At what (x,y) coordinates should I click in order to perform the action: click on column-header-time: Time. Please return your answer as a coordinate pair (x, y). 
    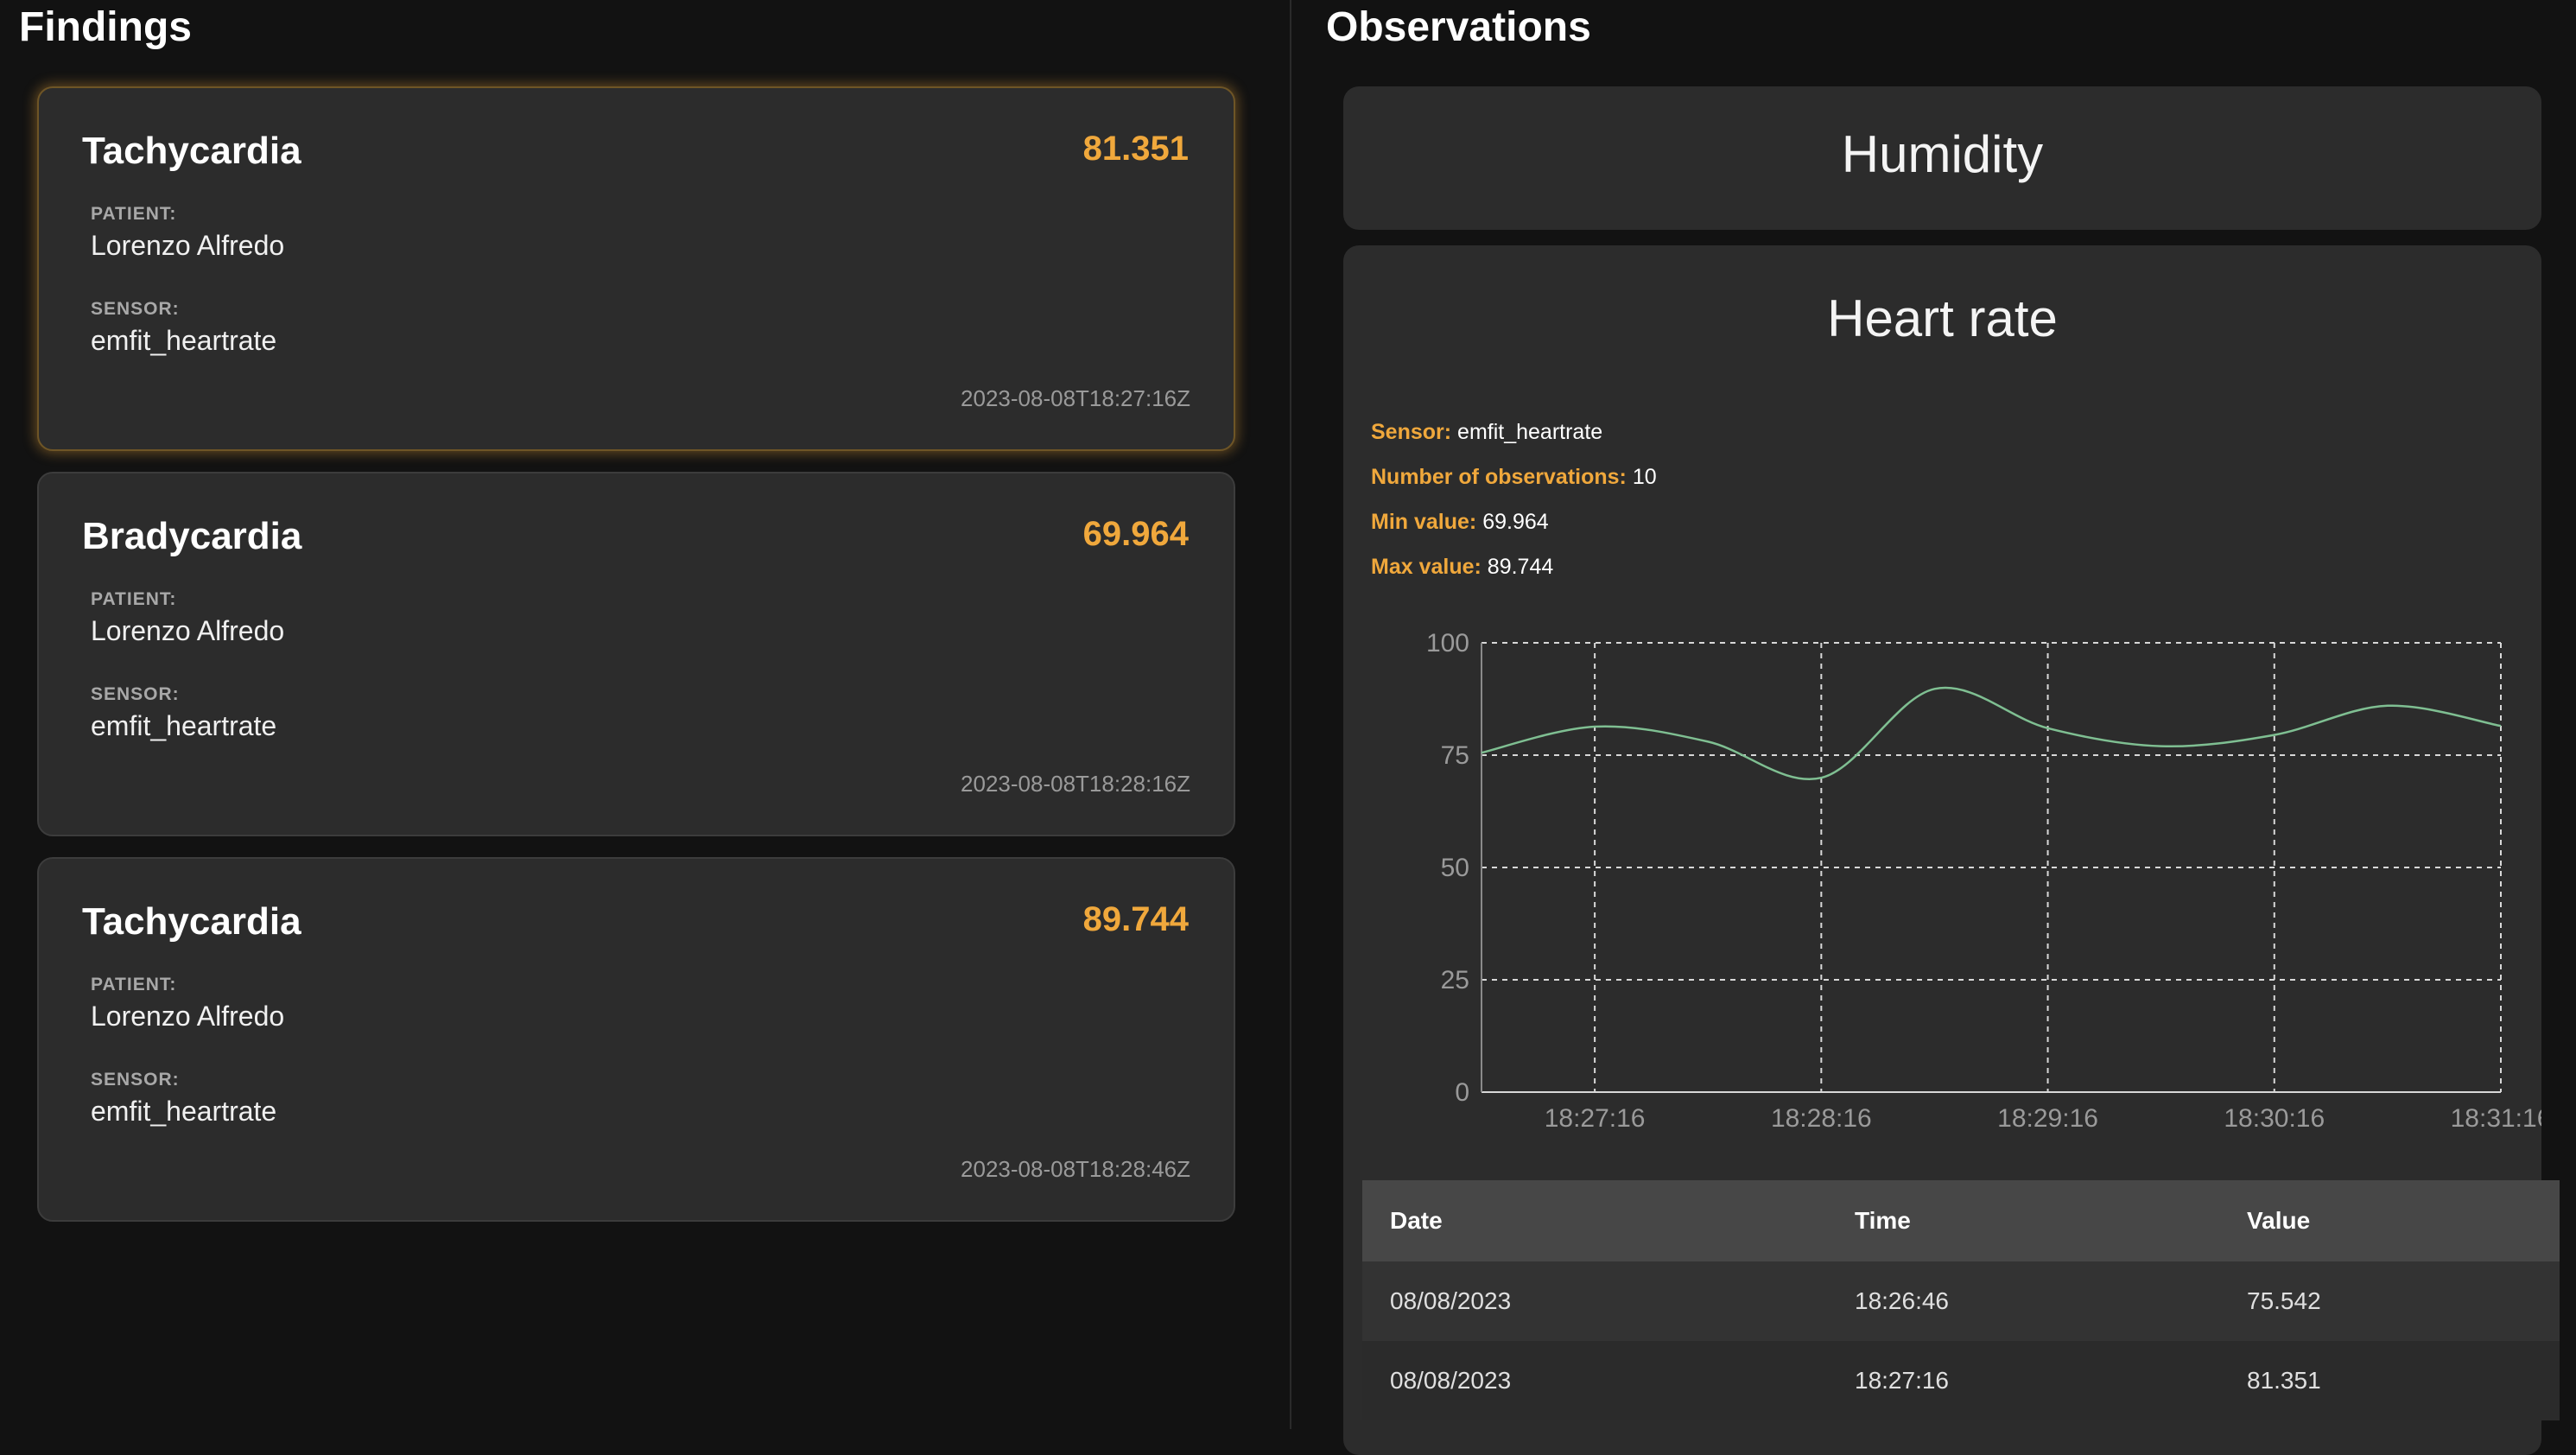
    Looking at the image, I should click on (2023, 1221).